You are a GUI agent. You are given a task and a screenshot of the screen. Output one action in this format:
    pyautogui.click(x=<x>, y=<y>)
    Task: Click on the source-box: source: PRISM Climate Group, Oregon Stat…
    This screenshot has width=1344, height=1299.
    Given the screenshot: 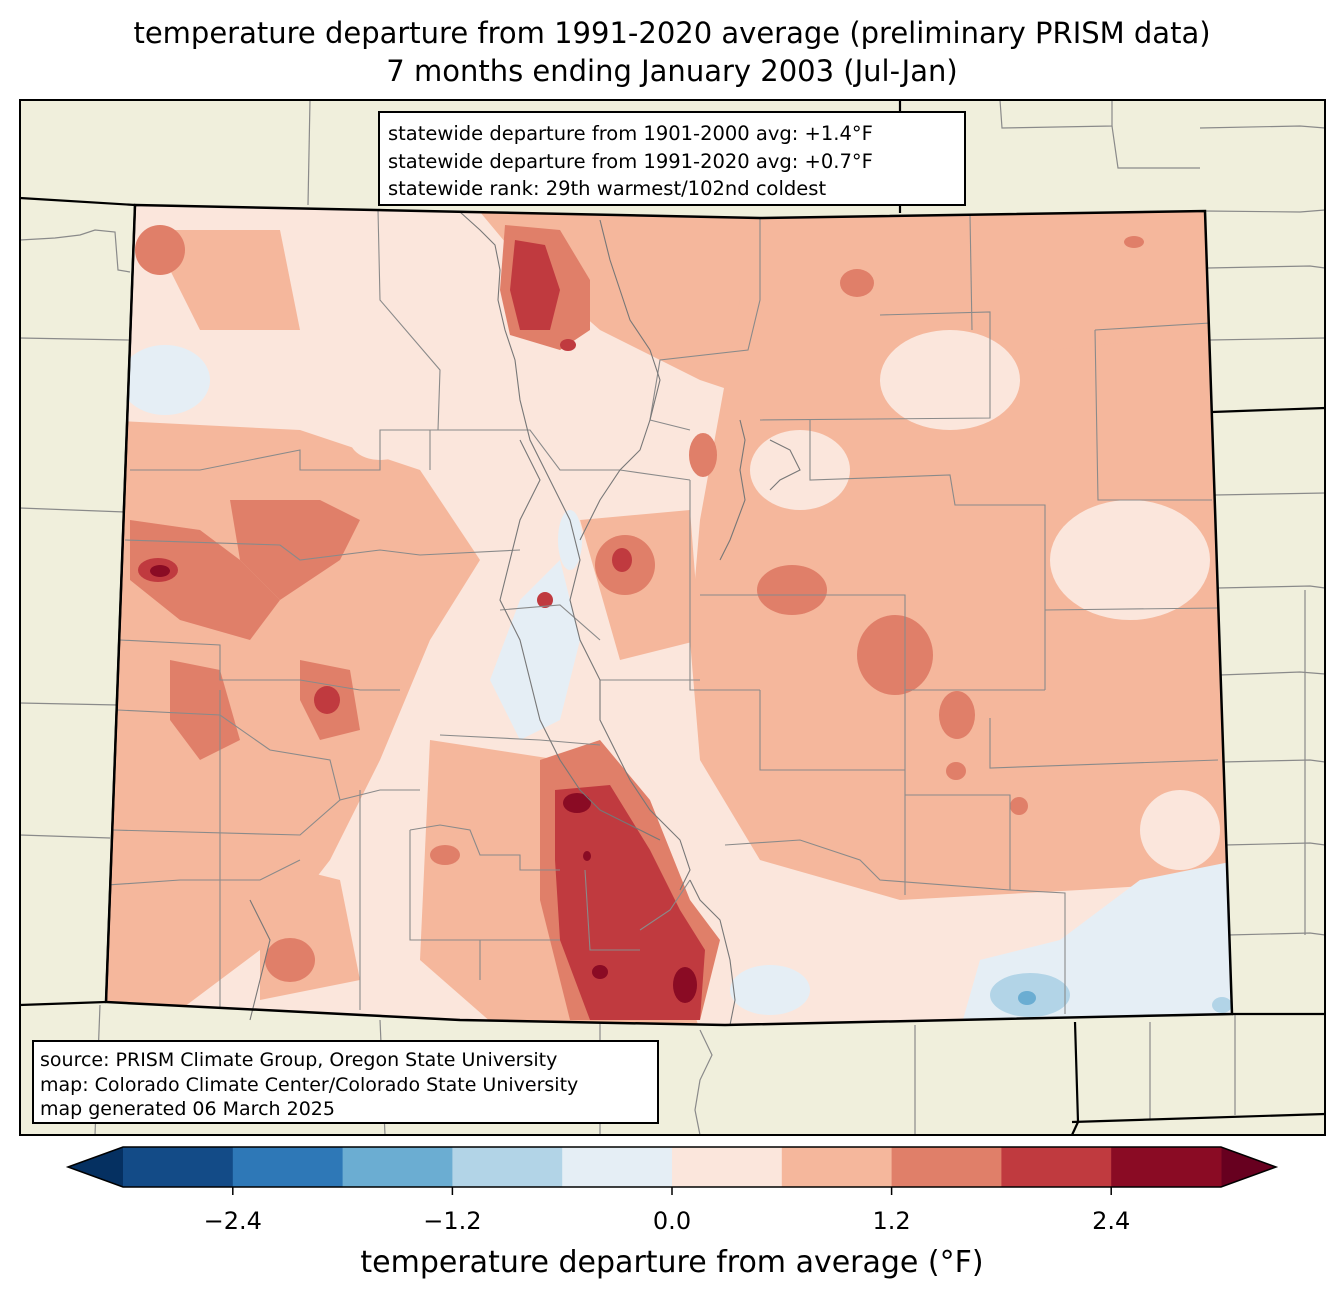 What is the action you would take?
    pyautogui.click(x=345, y=1082)
    